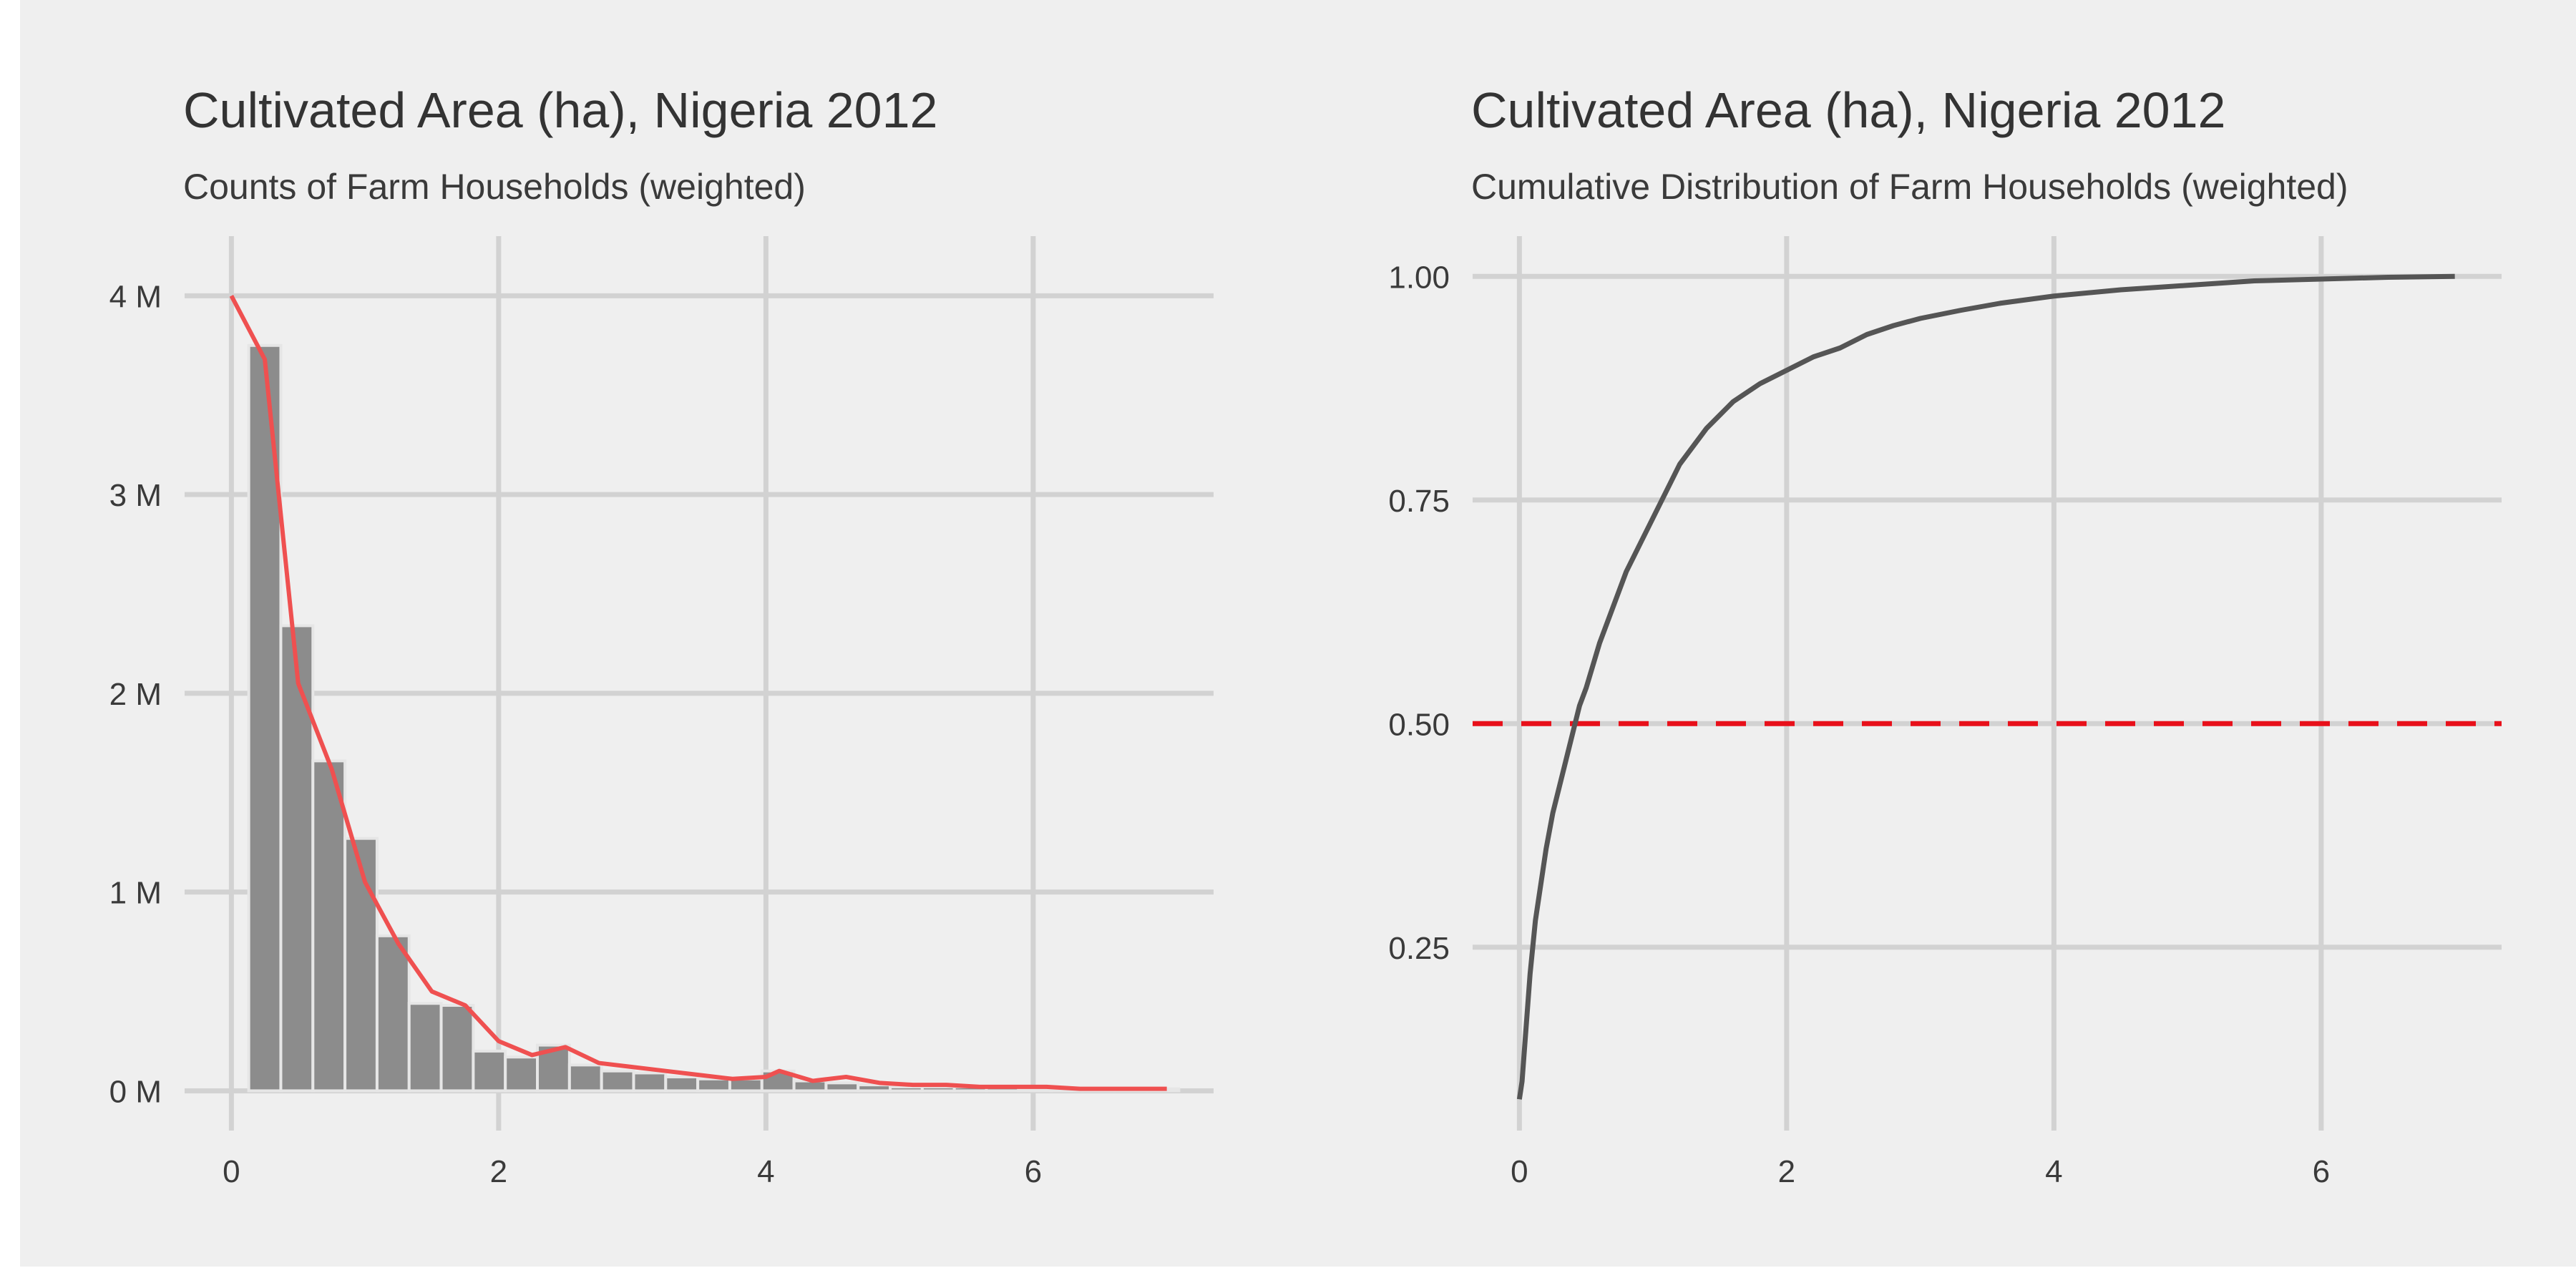 The width and height of the screenshot is (2576, 1288). Describe the element at coordinates (1848, 110) in the screenshot. I see `cdf-title: Cultivated Area (ha), Nigeria 2012` at that location.